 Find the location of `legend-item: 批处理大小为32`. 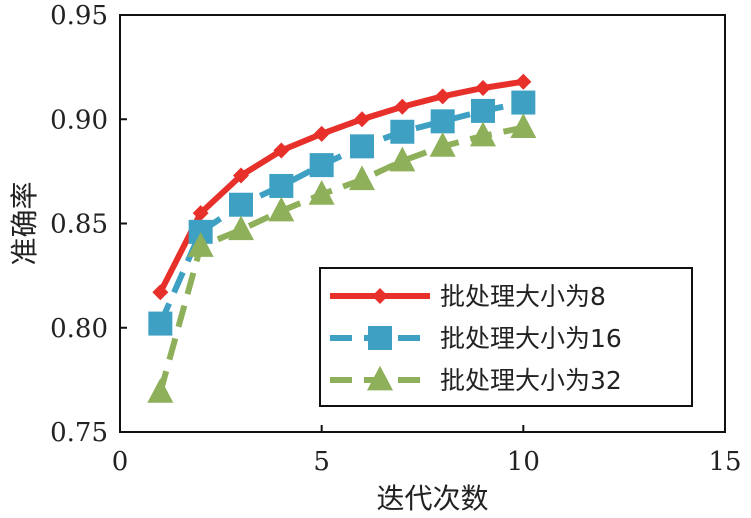

legend-item: 批处理大小为32 is located at coordinates (476, 380).